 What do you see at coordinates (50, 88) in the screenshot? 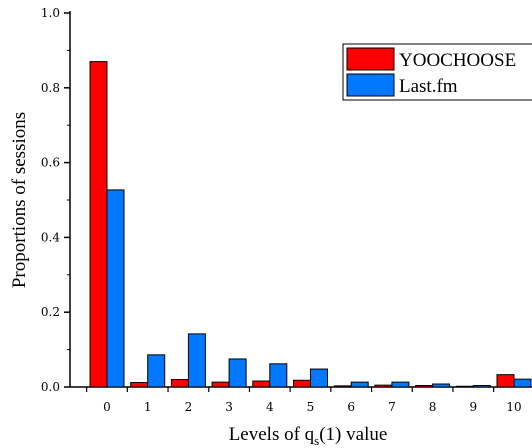
I see `y-tick-label: 0.8` at bounding box center [50, 88].